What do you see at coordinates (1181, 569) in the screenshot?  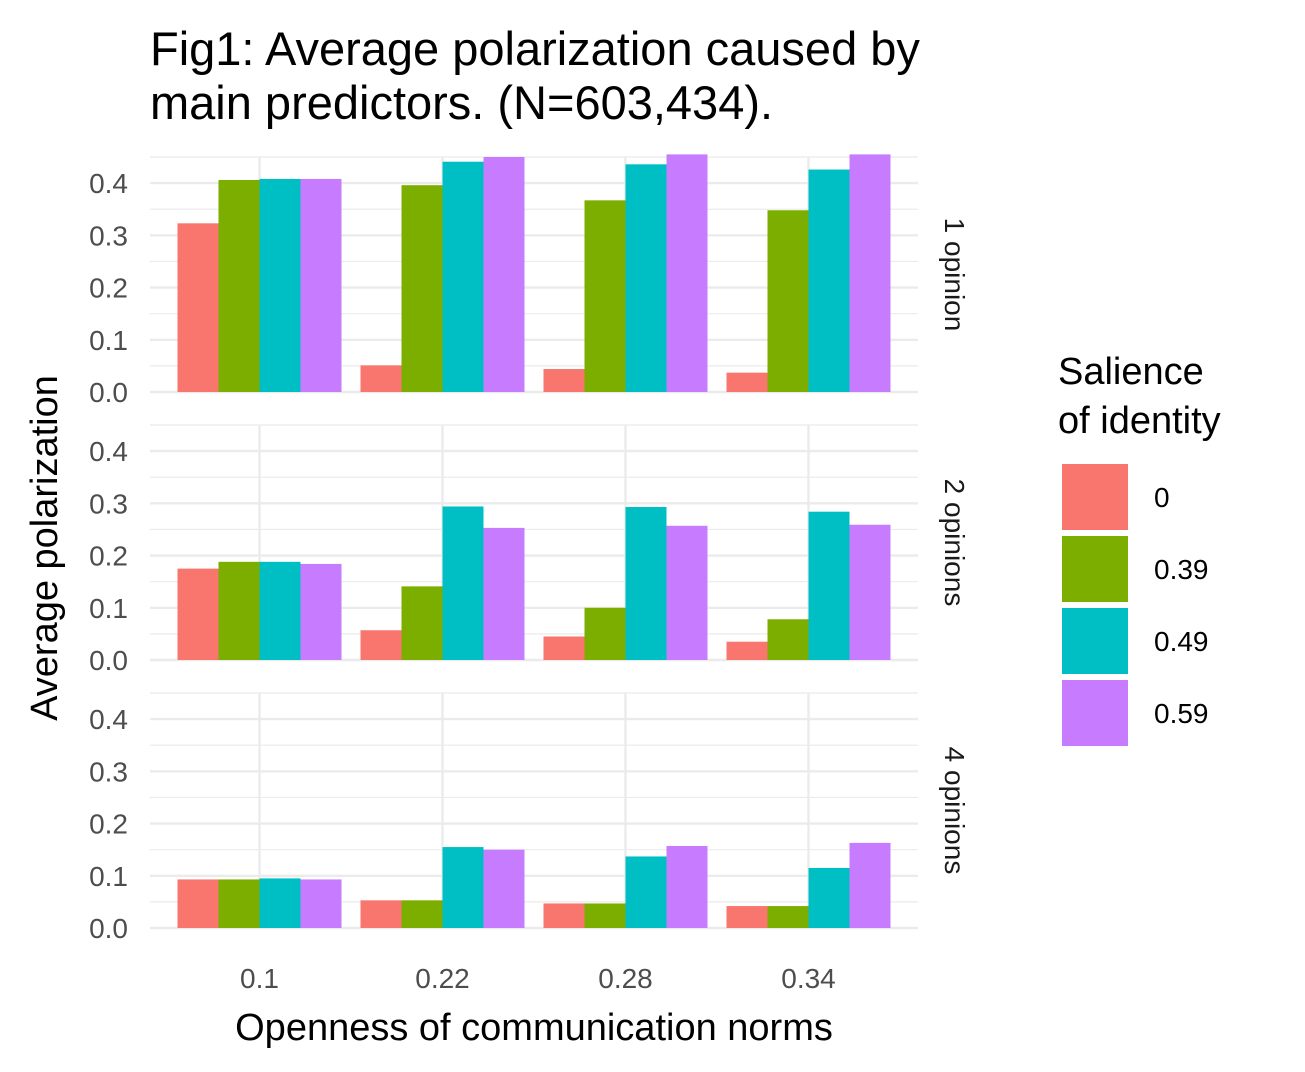 I see `legend-label: 0.39` at bounding box center [1181, 569].